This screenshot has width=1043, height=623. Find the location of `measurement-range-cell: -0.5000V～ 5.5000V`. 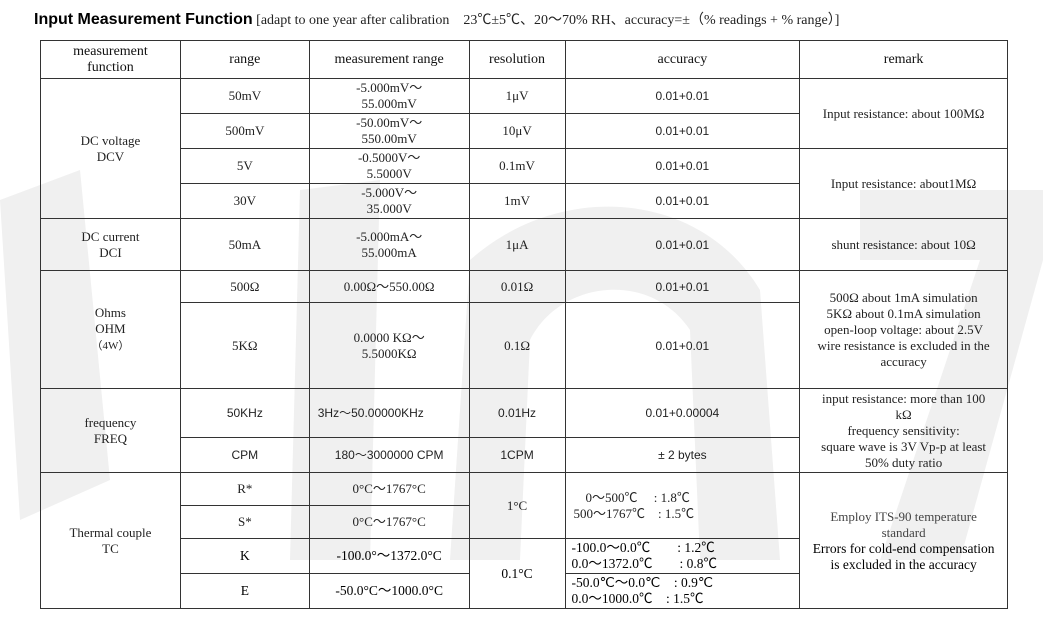

measurement-range-cell: -0.5000V～ 5.5000V is located at coordinates (389, 166).